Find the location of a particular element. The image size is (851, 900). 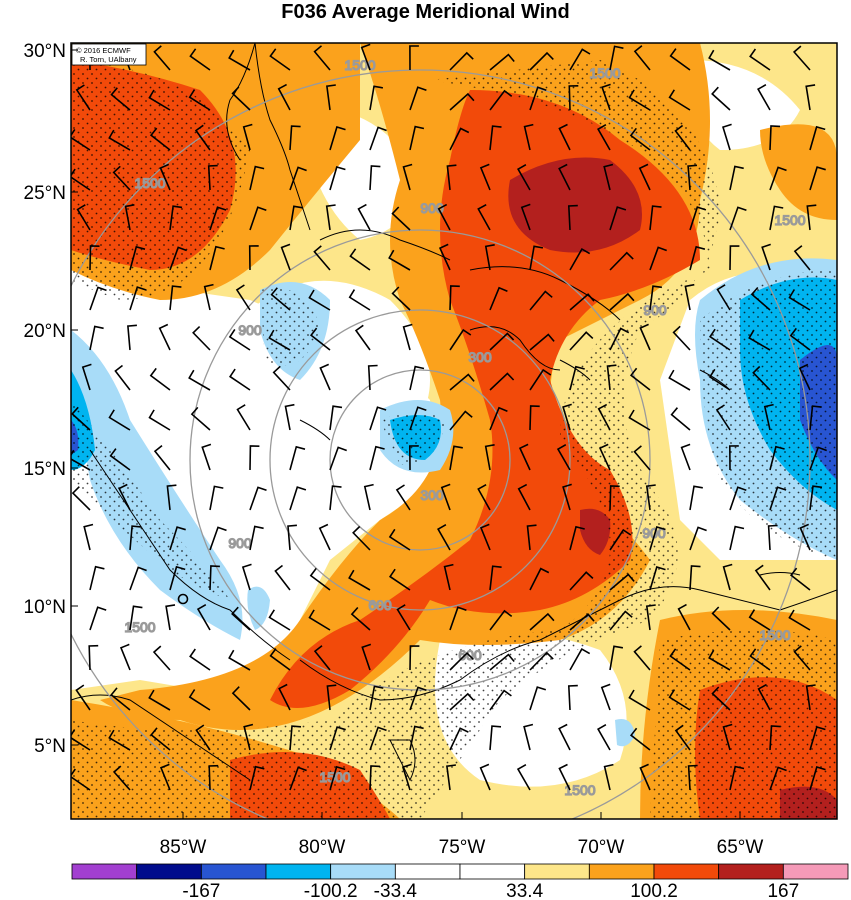

range-ring-label: 1500 is located at coordinates (604, 73).